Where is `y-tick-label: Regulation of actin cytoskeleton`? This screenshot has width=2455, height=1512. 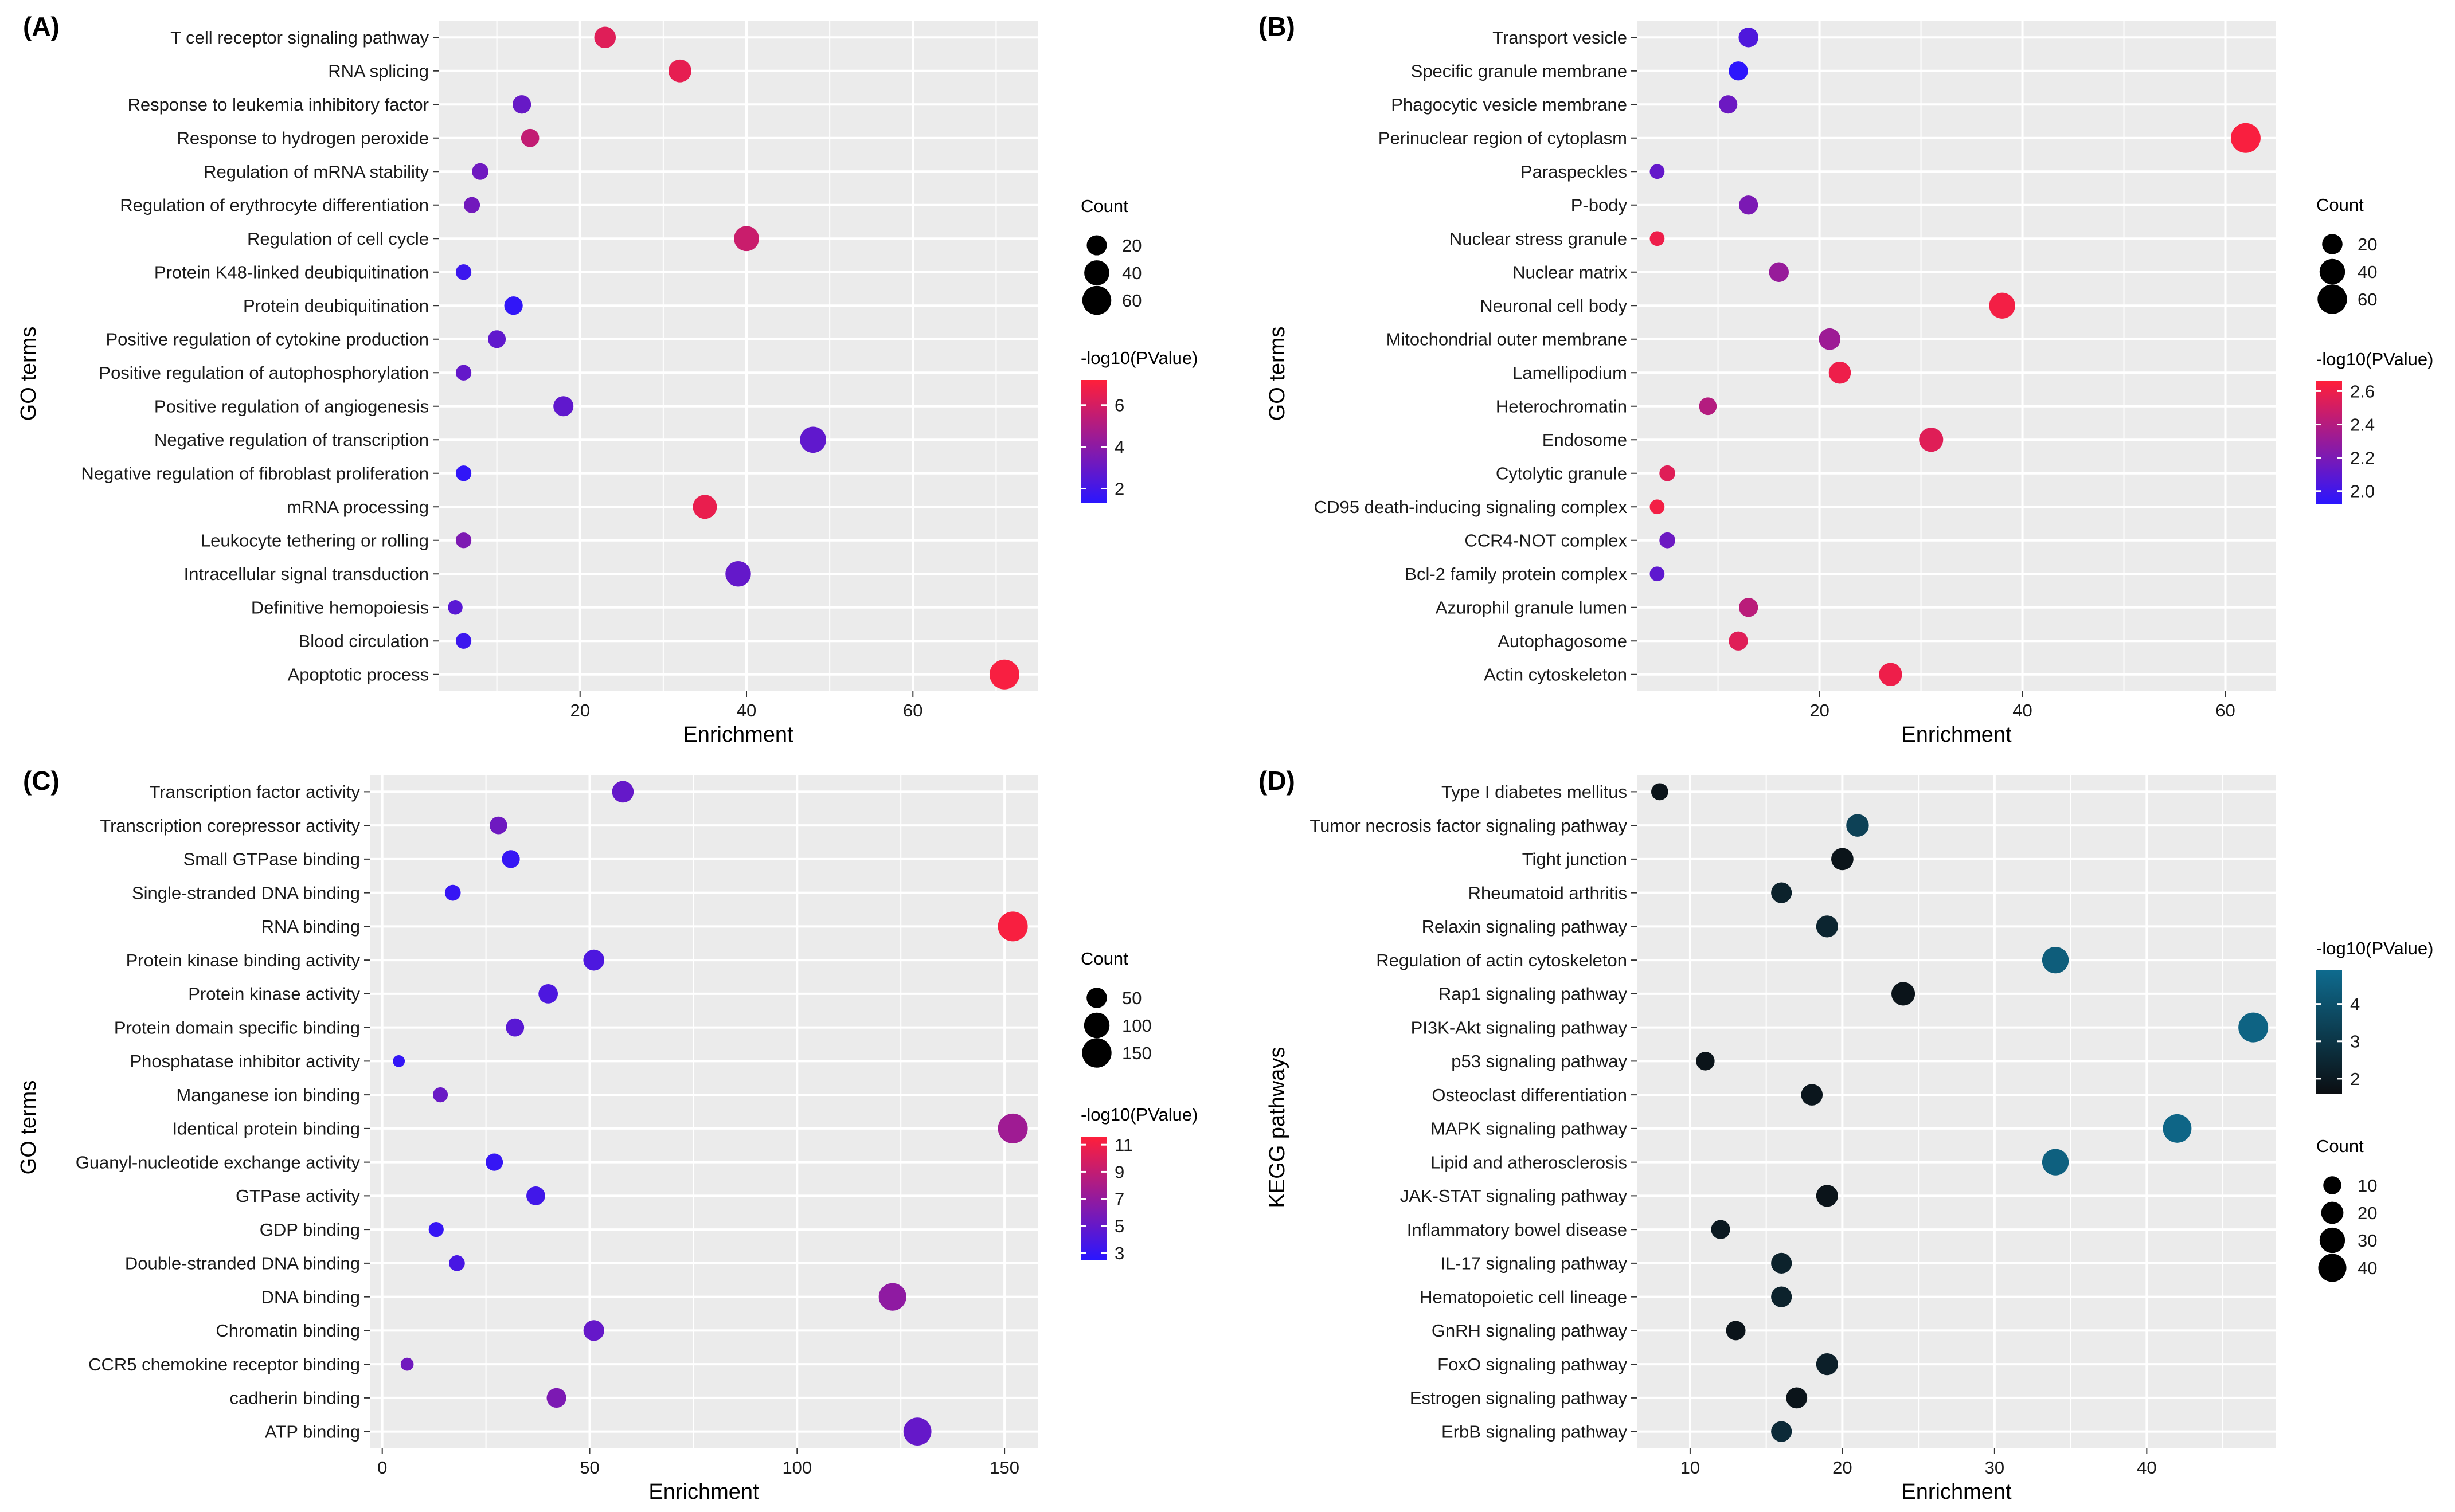 y-tick-label: Regulation of actin cytoskeleton is located at coordinates (1501, 960).